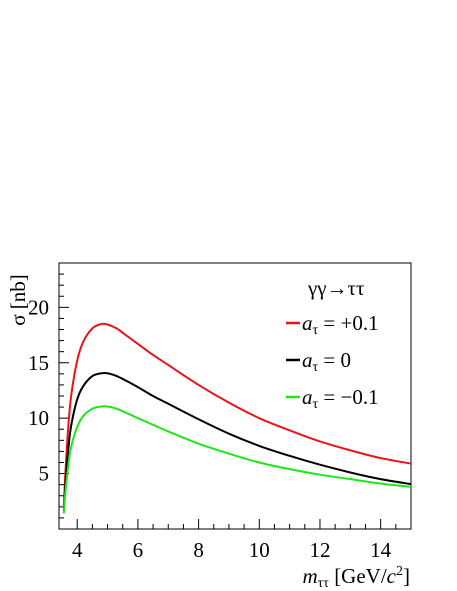 This screenshot has width=457, height=591. What do you see at coordinates (18, 300) in the screenshot?
I see `y-axis-label: σ [nb]` at bounding box center [18, 300].